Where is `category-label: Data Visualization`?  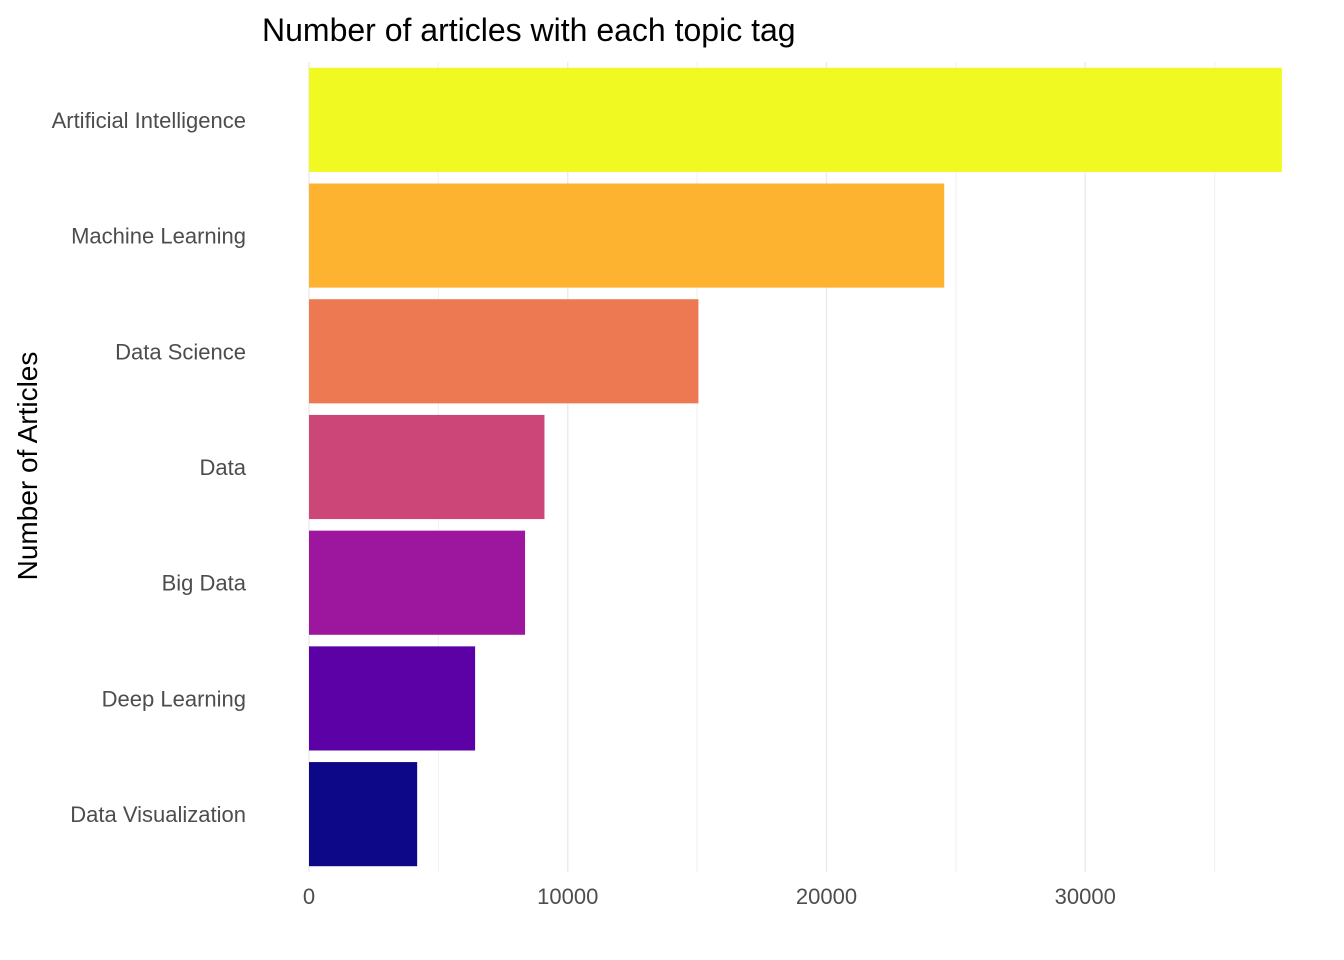
category-label: Data Visualization is located at coordinates (158, 814).